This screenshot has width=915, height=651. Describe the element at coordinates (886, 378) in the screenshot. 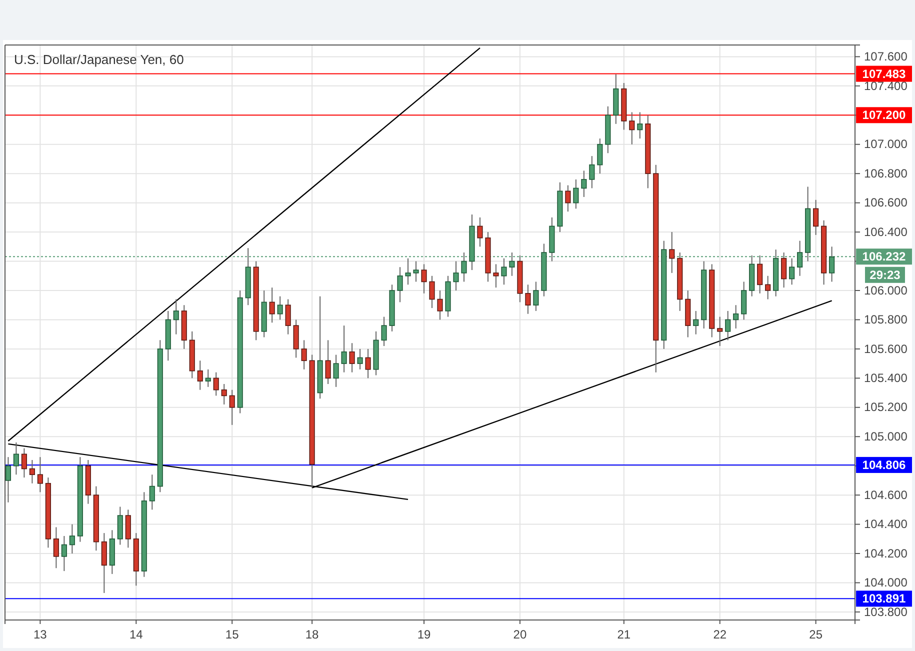

I see `y-tick-label: 105.400` at that location.